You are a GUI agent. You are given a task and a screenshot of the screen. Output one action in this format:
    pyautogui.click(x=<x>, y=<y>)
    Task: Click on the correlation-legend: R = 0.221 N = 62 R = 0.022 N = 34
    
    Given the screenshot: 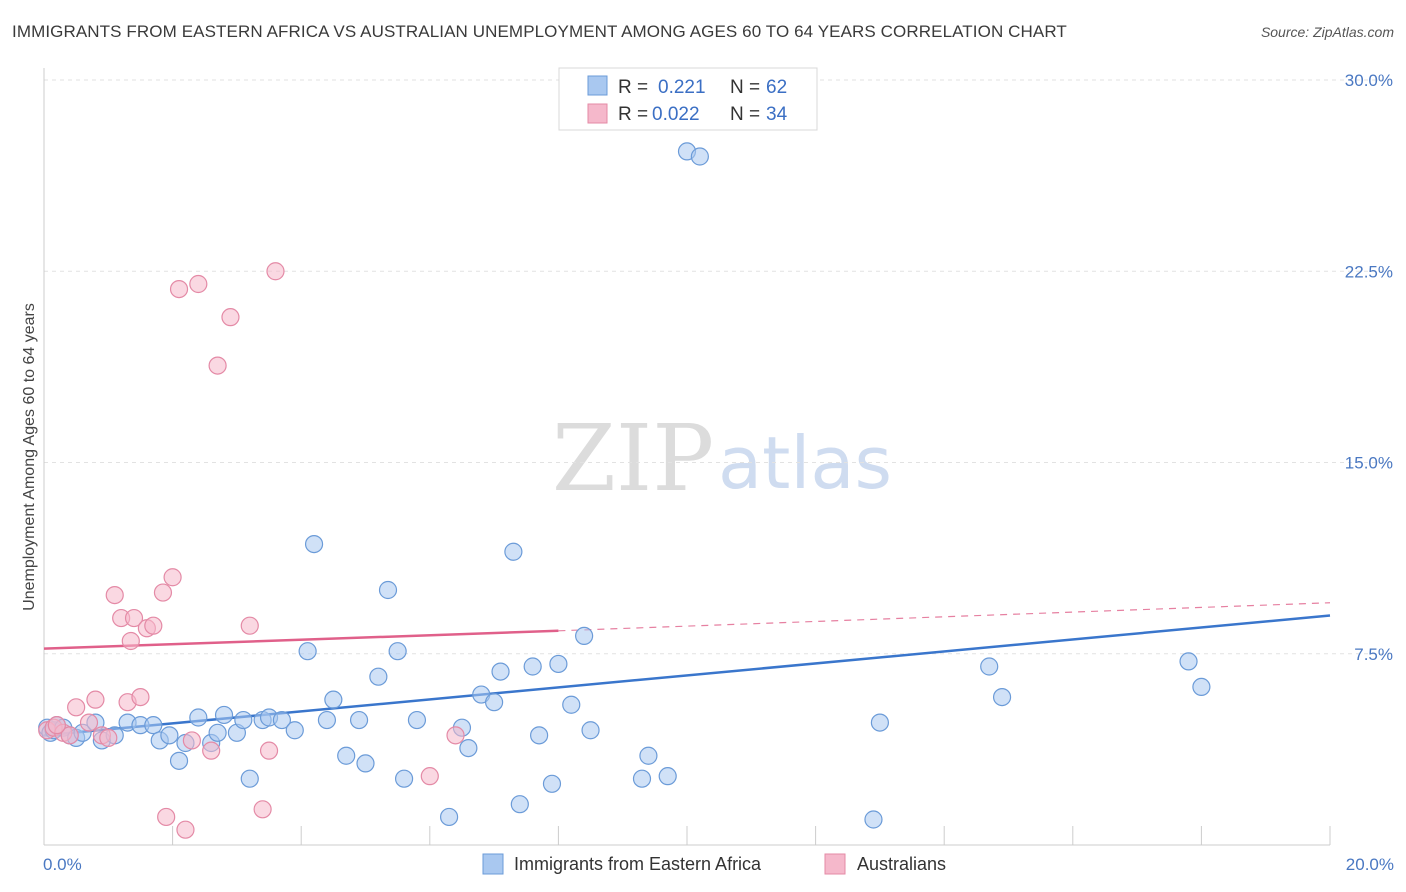 What is the action you would take?
    pyautogui.click(x=688, y=99)
    